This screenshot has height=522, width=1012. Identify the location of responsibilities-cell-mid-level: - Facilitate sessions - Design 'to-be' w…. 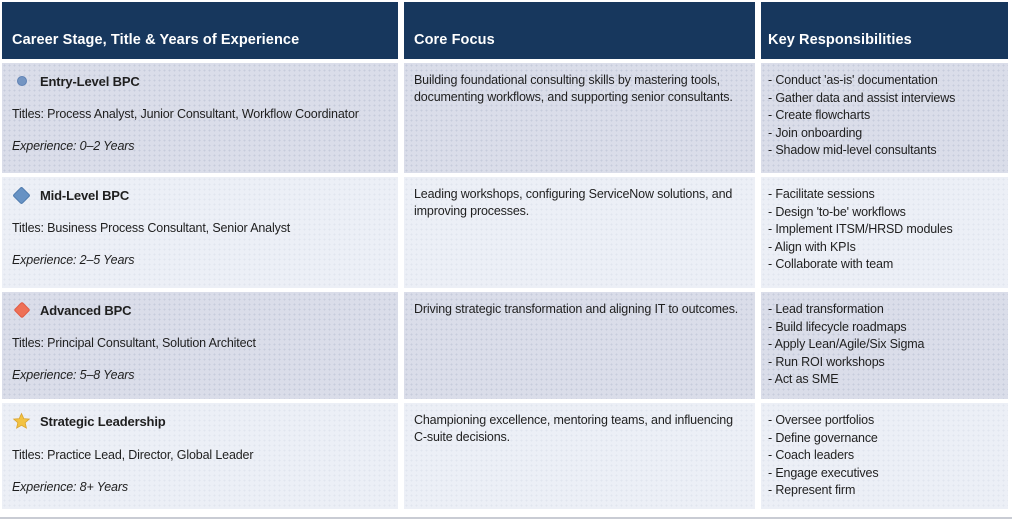
(884, 232).